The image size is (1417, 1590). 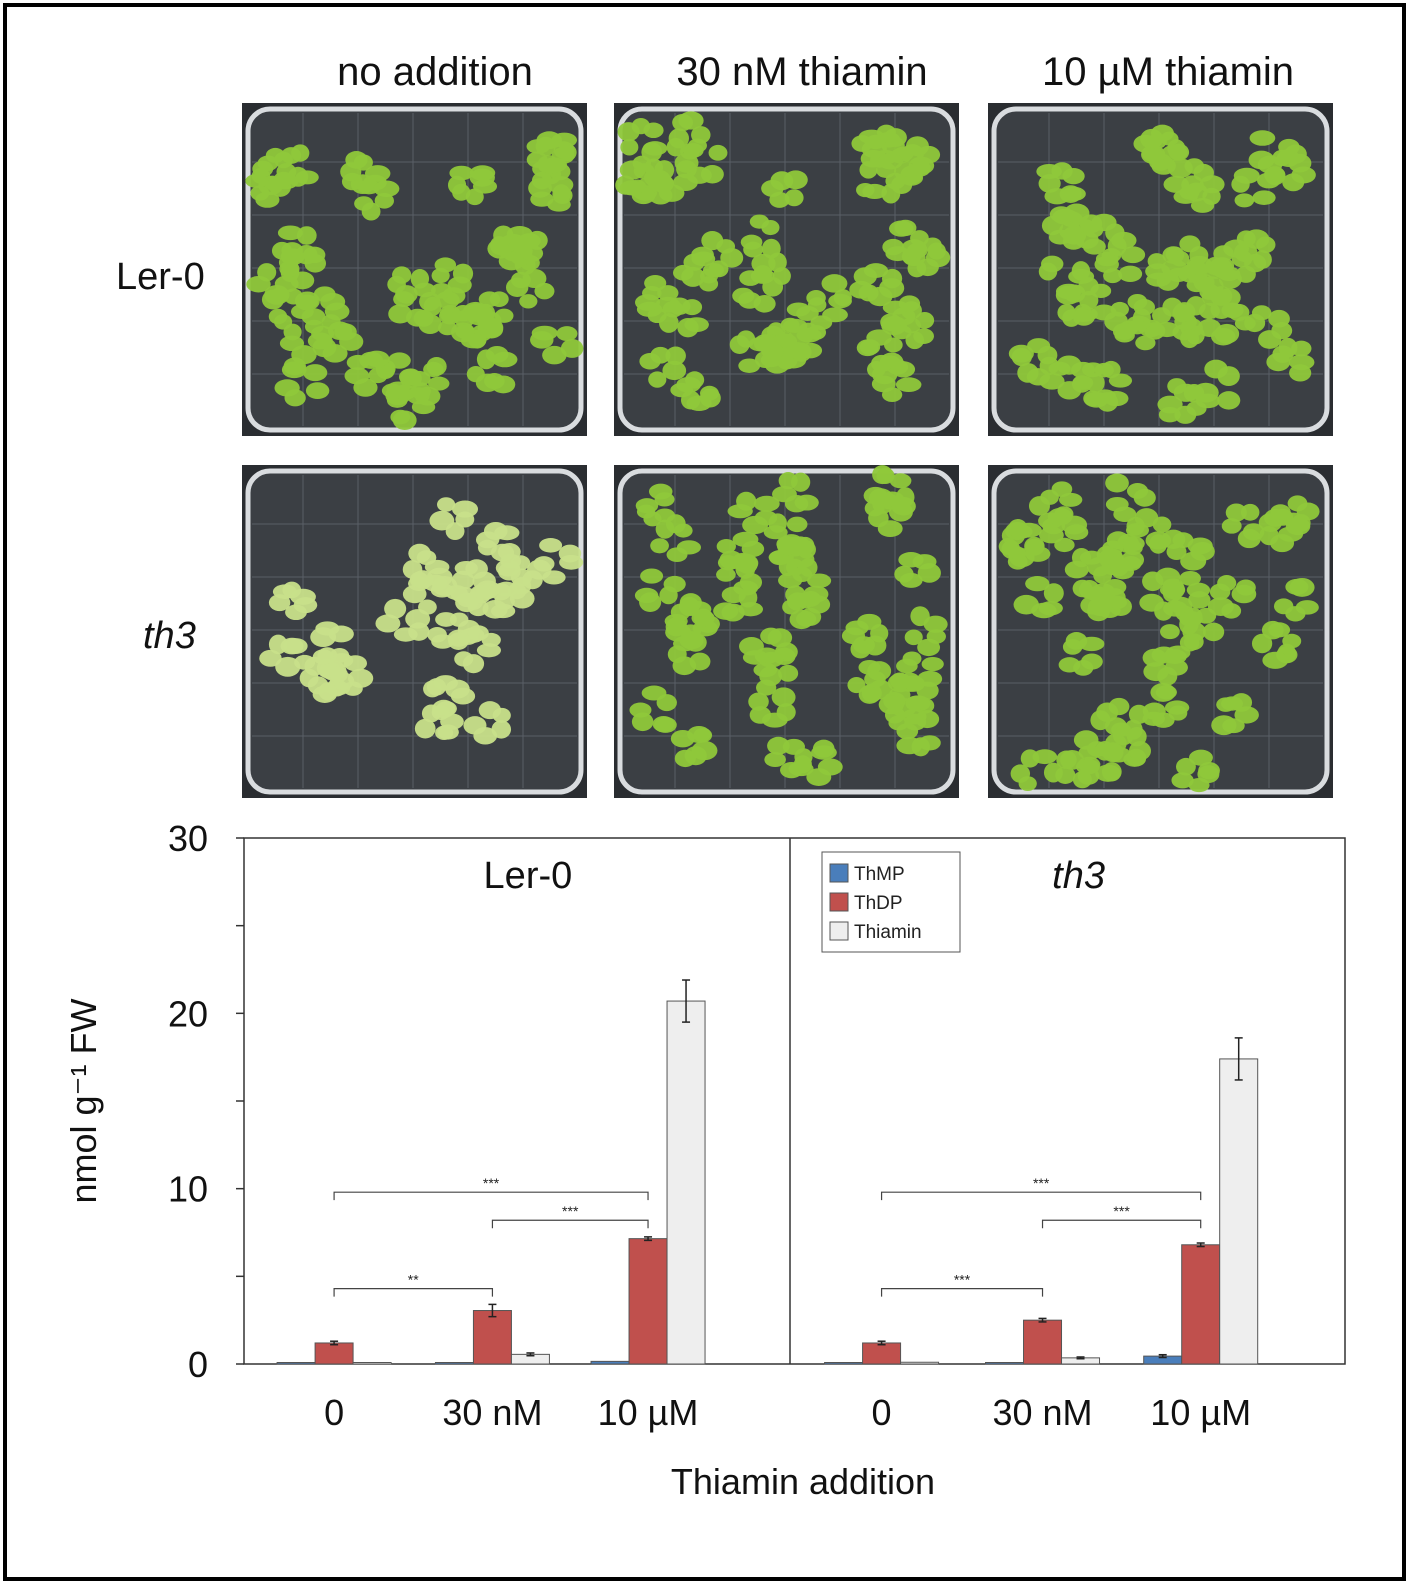 I want to click on y-tick-label: 0, so click(x=198, y=1364).